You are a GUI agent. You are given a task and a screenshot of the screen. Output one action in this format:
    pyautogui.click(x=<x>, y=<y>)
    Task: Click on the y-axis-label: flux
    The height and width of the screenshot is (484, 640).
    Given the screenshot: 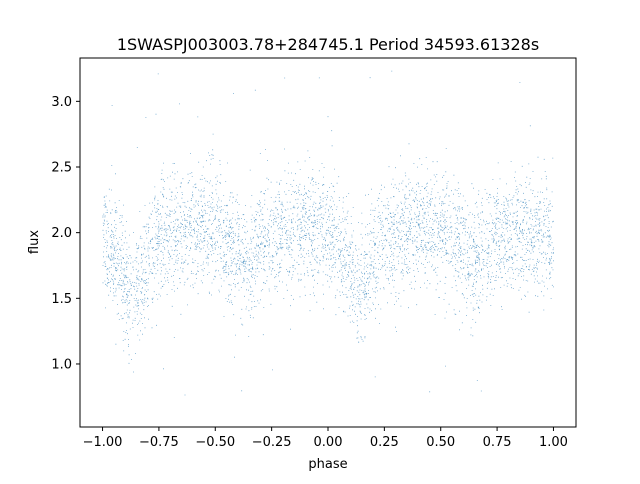 What is the action you would take?
    pyautogui.click(x=34, y=242)
    